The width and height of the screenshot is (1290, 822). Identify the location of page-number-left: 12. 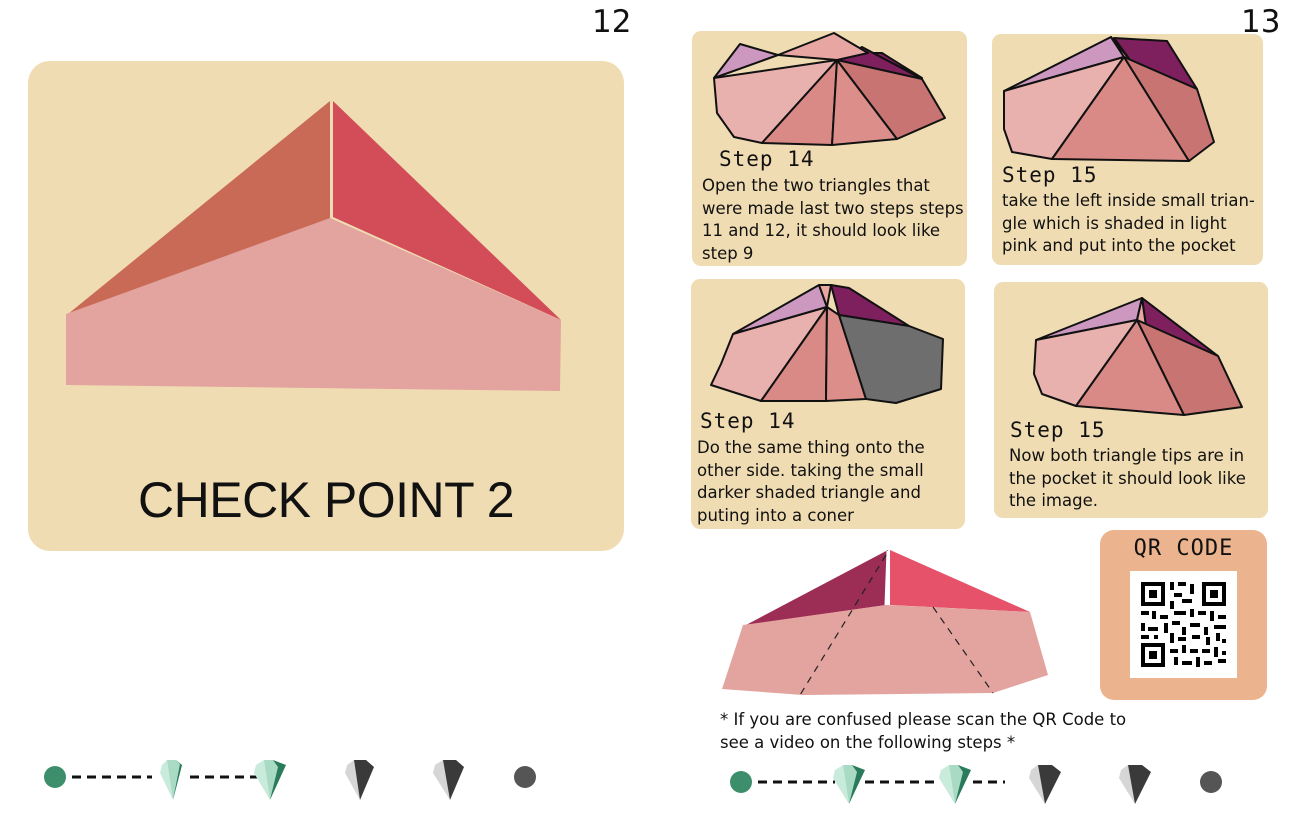
(612, 22).